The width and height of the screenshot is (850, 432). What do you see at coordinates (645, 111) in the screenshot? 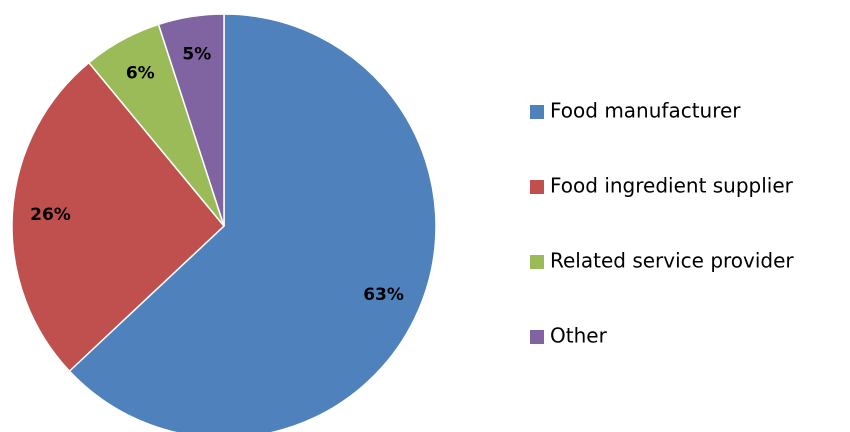
I see `legend-label: Food manufacturer` at bounding box center [645, 111].